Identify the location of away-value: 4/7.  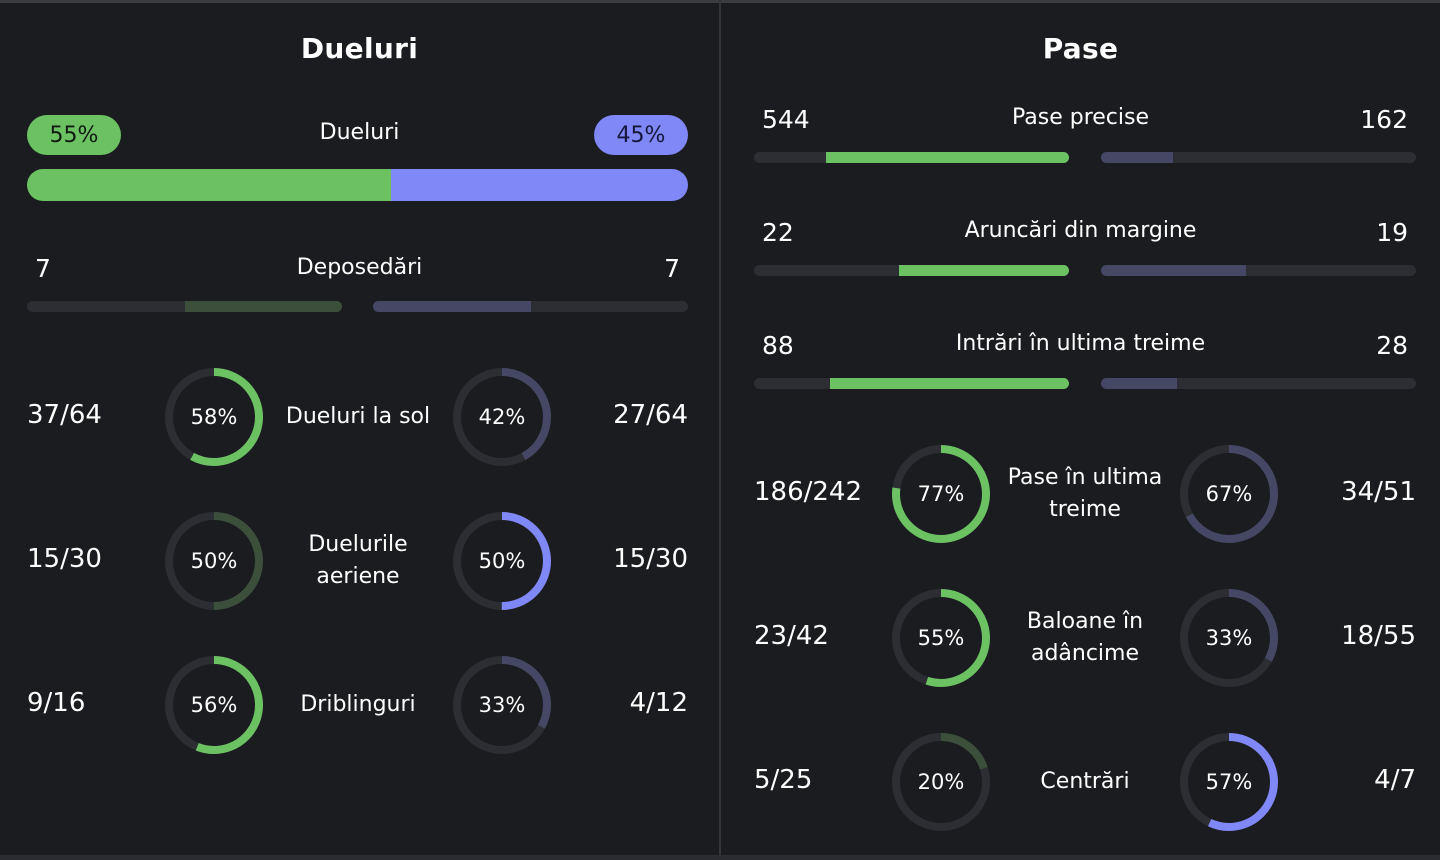
(1395, 780).